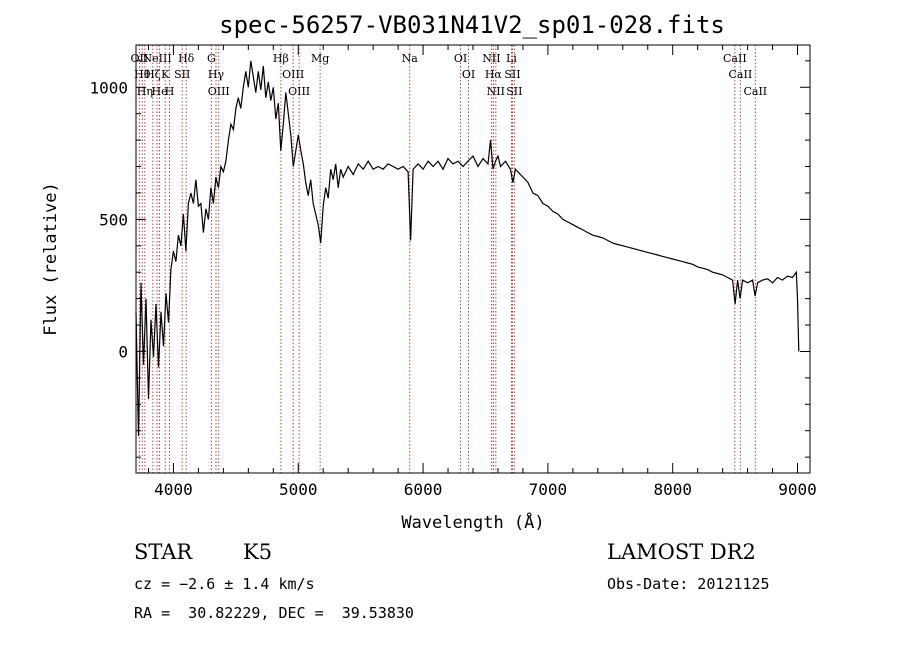 This screenshot has height=649, width=900. What do you see at coordinates (153, 74) in the screenshot?
I see `spectral-line-label: Hζ` at bounding box center [153, 74].